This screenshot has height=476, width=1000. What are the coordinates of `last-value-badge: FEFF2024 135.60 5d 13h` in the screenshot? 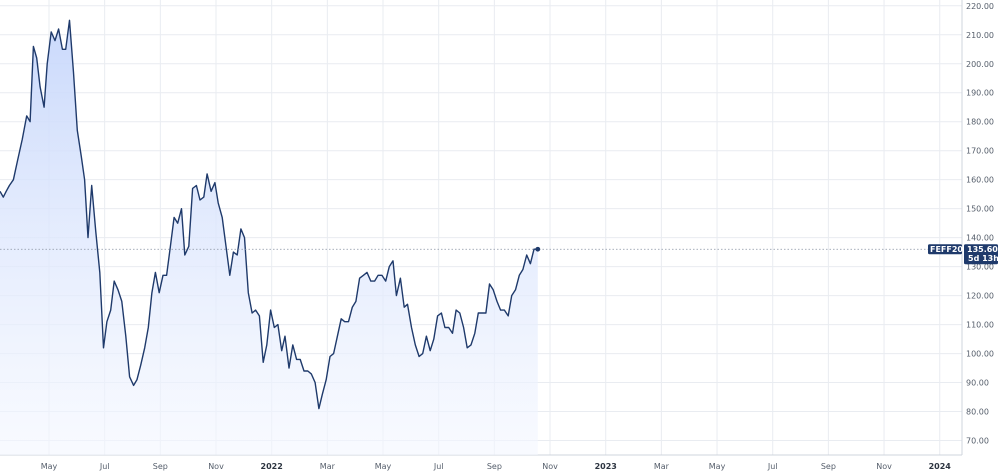 It's located at (963, 254).